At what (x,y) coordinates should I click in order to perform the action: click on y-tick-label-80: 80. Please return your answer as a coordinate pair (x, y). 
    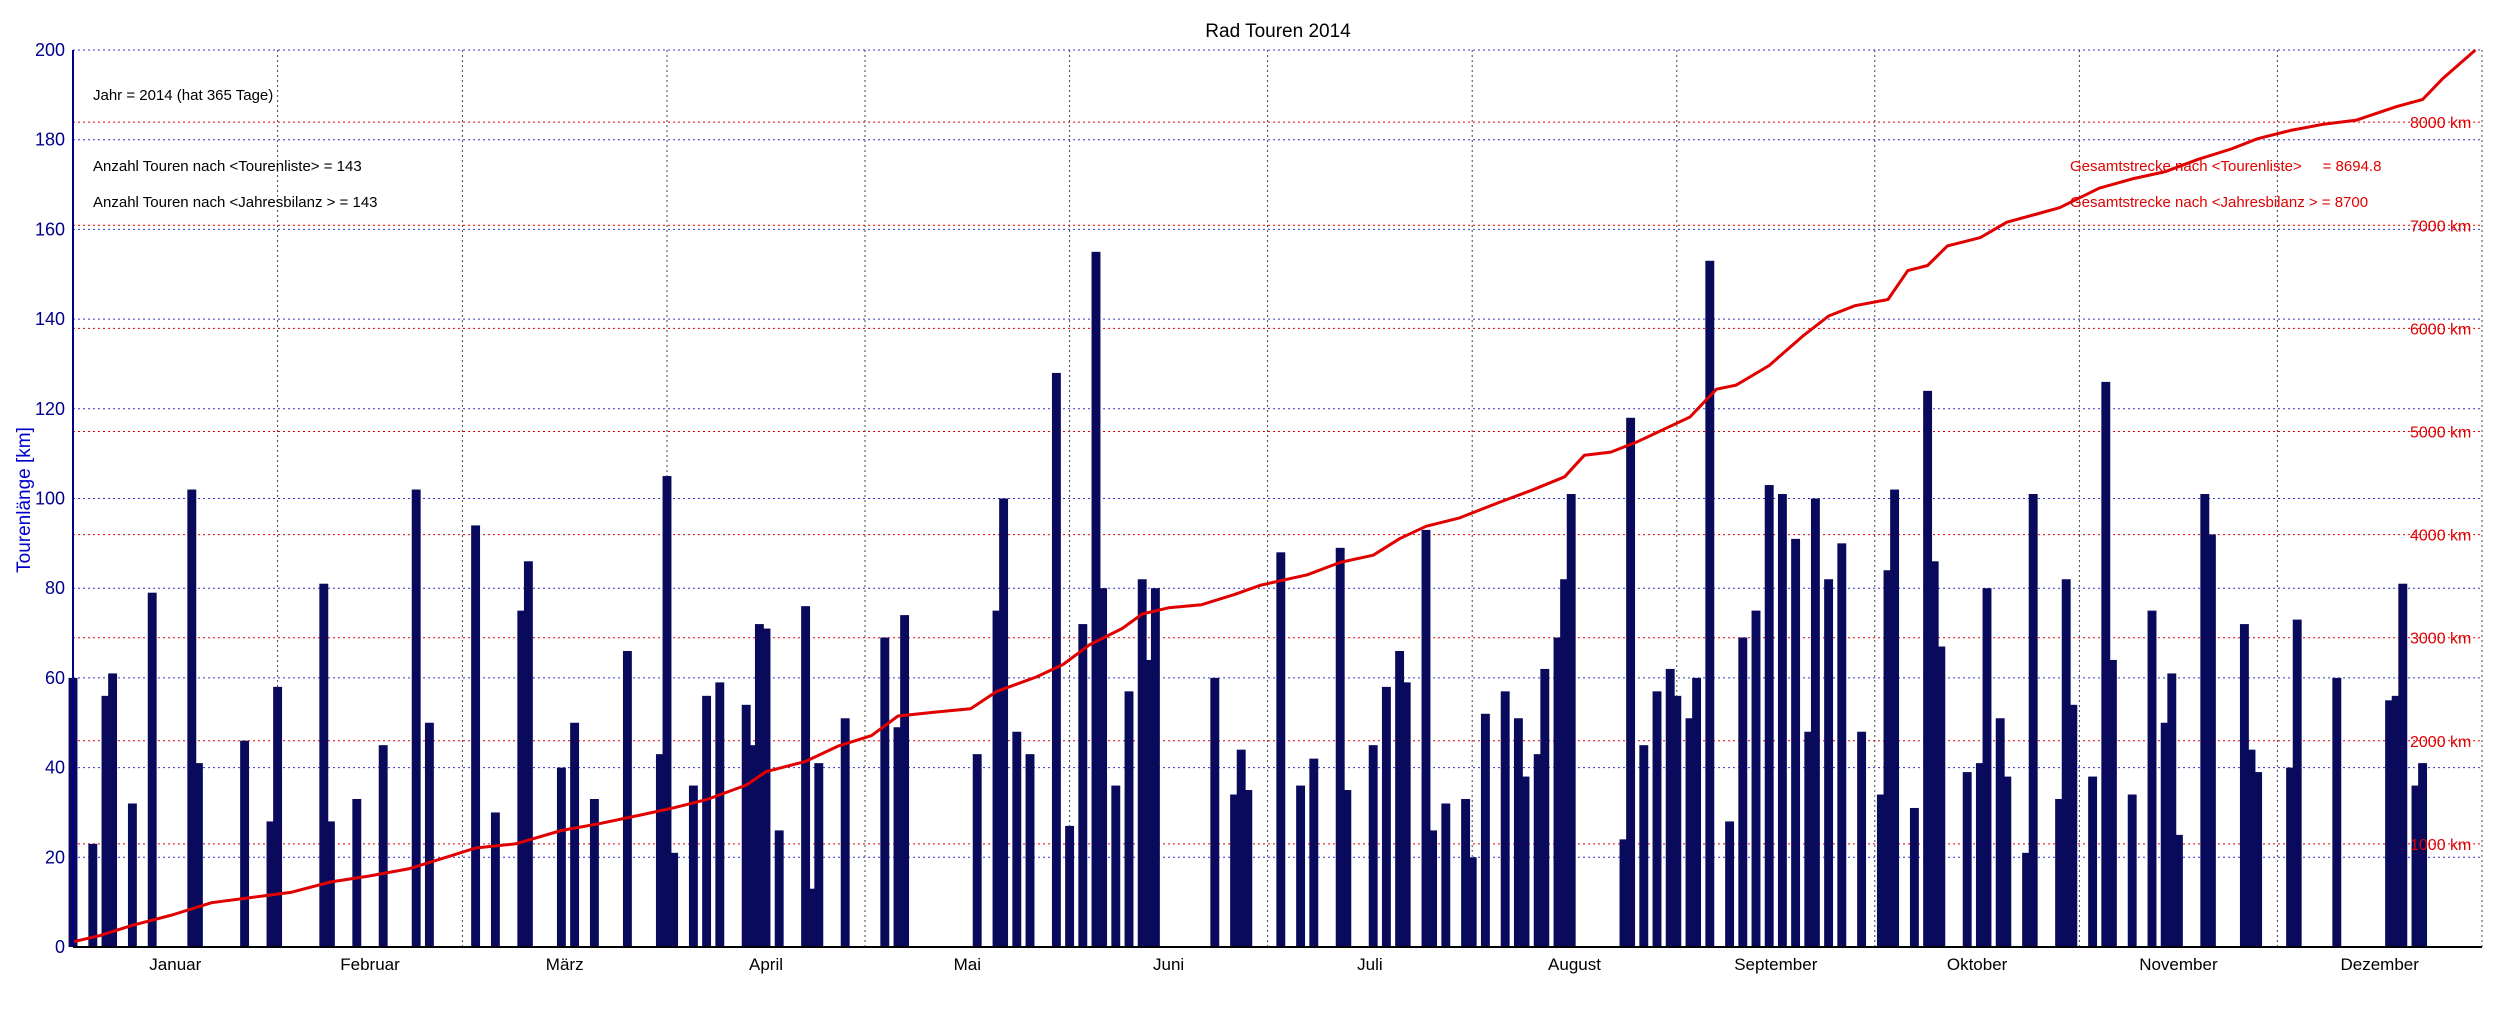
    Looking at the image, I should click on (55, 588).